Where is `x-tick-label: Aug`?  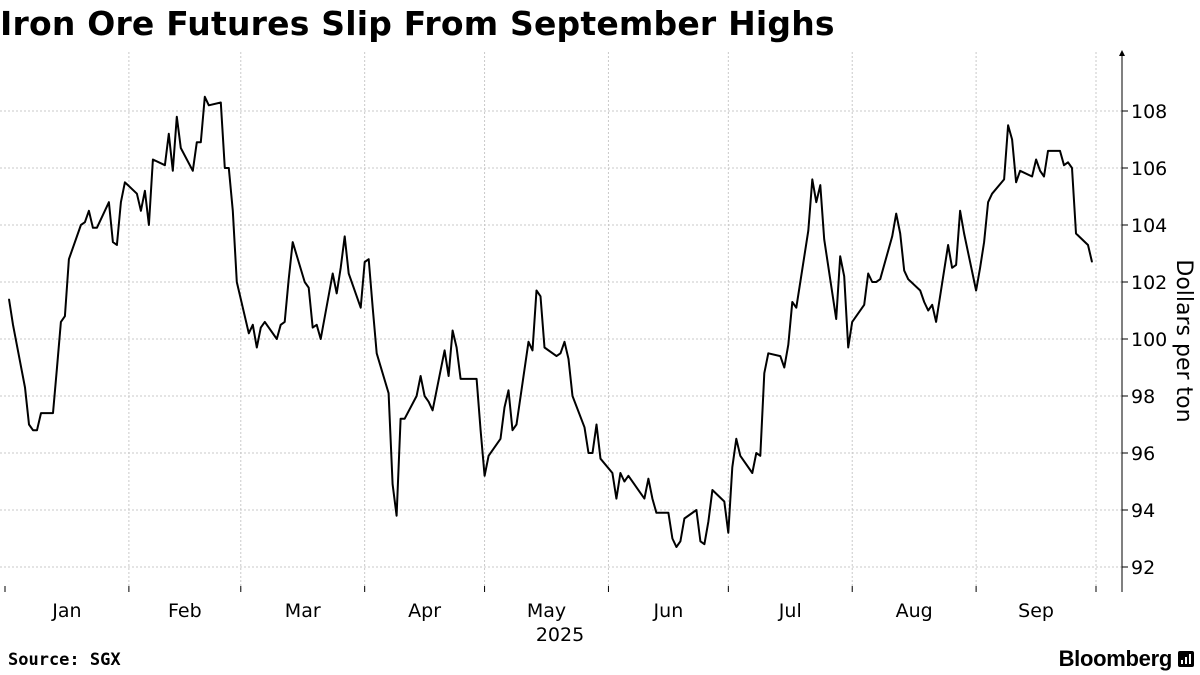
x-tick-label: Aug is located at coordinates (914, 611).